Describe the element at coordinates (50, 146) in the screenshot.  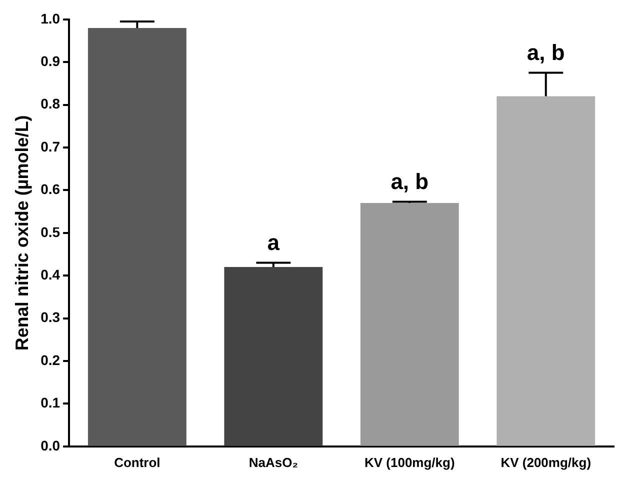
I see `y-tick-label: 0.7` at that location.